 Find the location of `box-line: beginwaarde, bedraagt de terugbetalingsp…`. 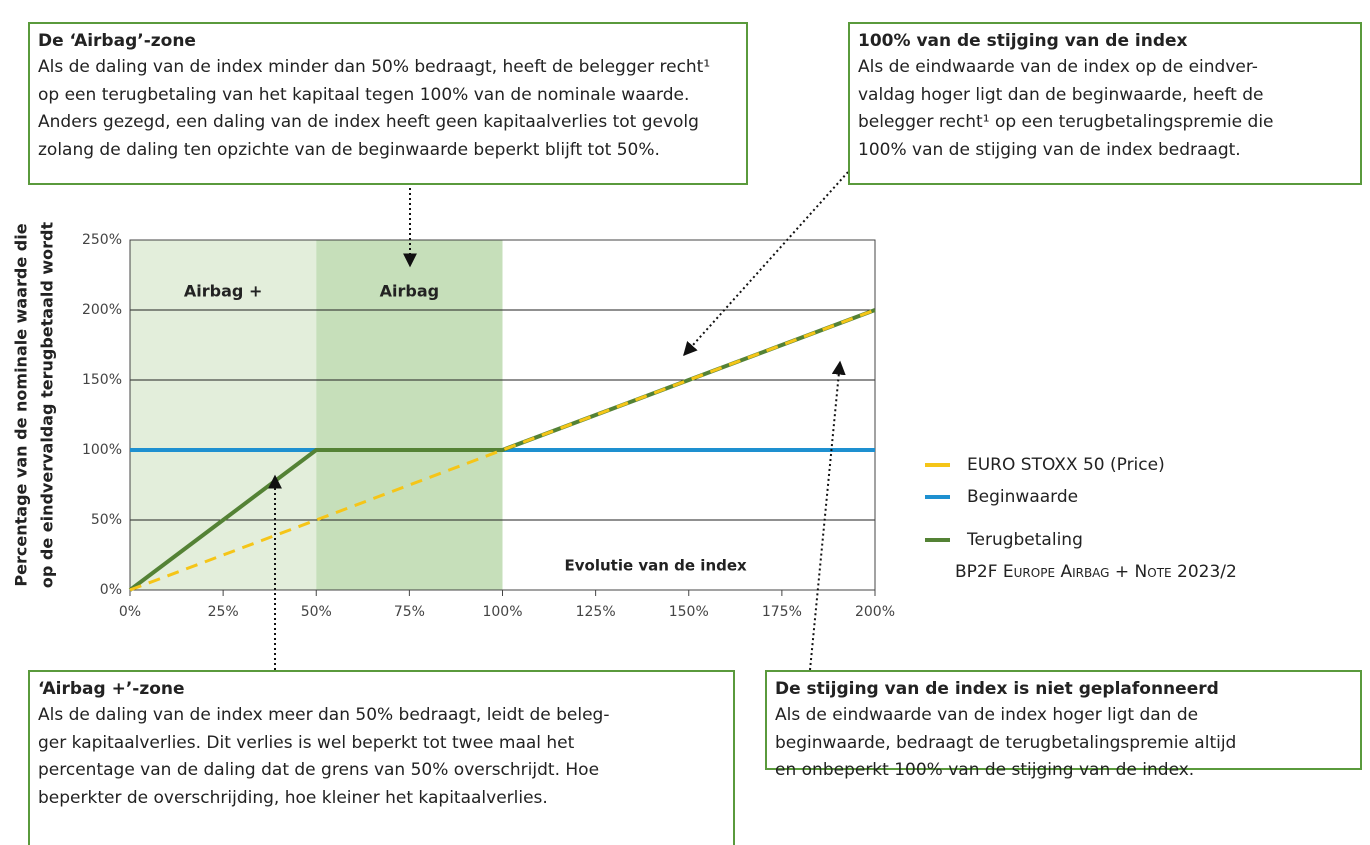

box-line: beginwaarde, bedraagt de terugbetalingsp… is located at coordinates (1006, 742).